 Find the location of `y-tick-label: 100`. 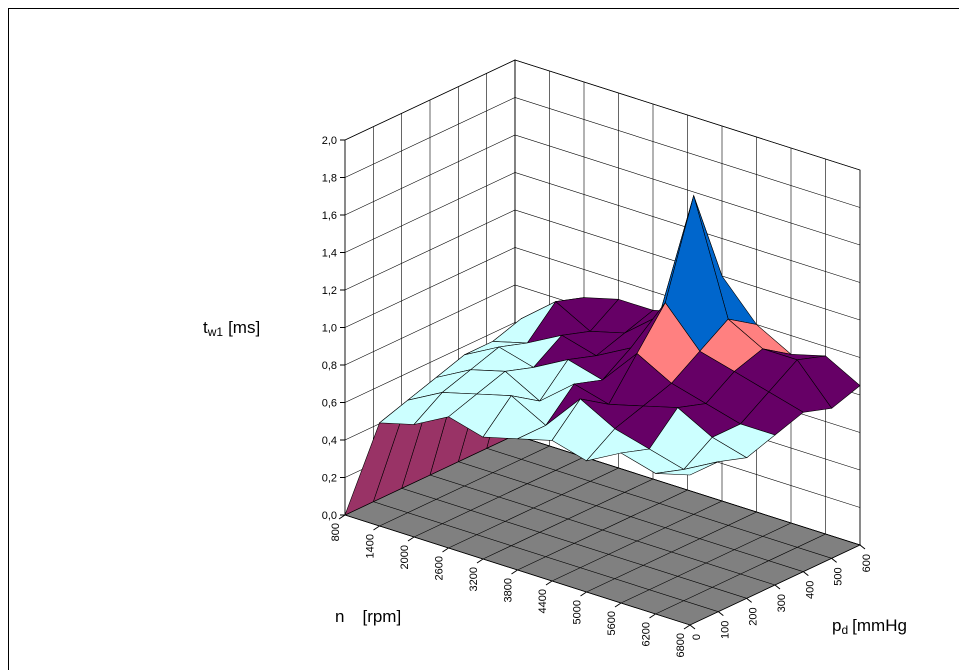

y-tick-label: 100 is located at coordinates (725, 630).